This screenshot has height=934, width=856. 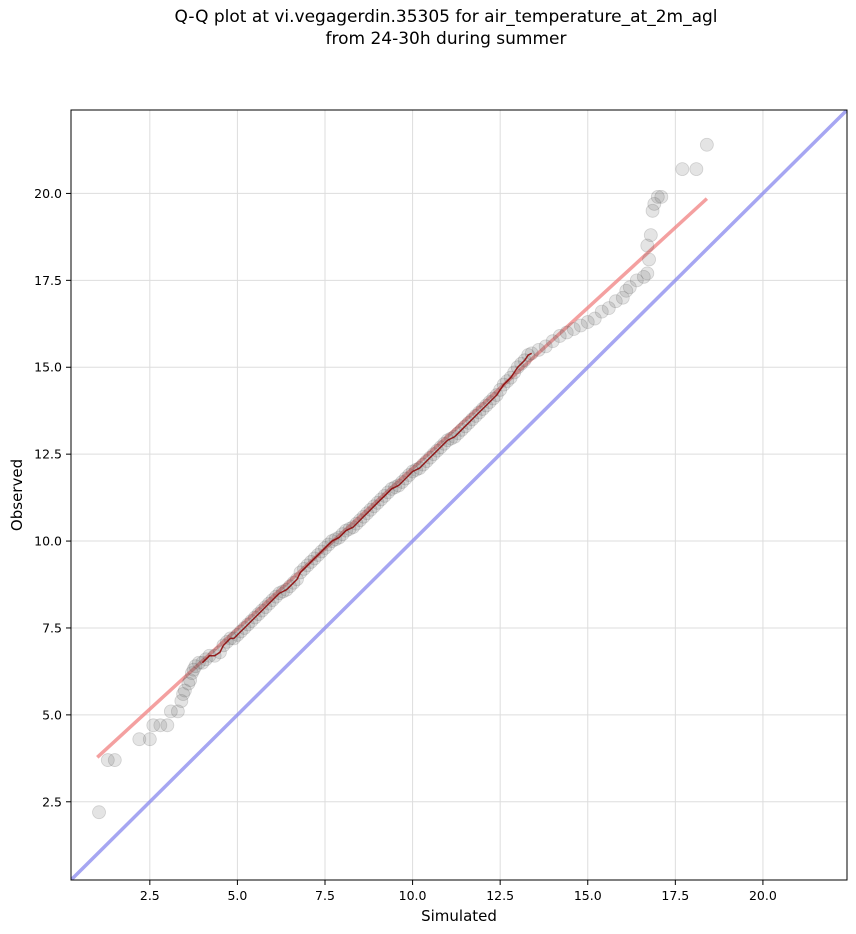 What do you see at coordinates (48, 454) in the screenshot?
I see `y-tick-label: 12.5` at bounding box center [48, 454].